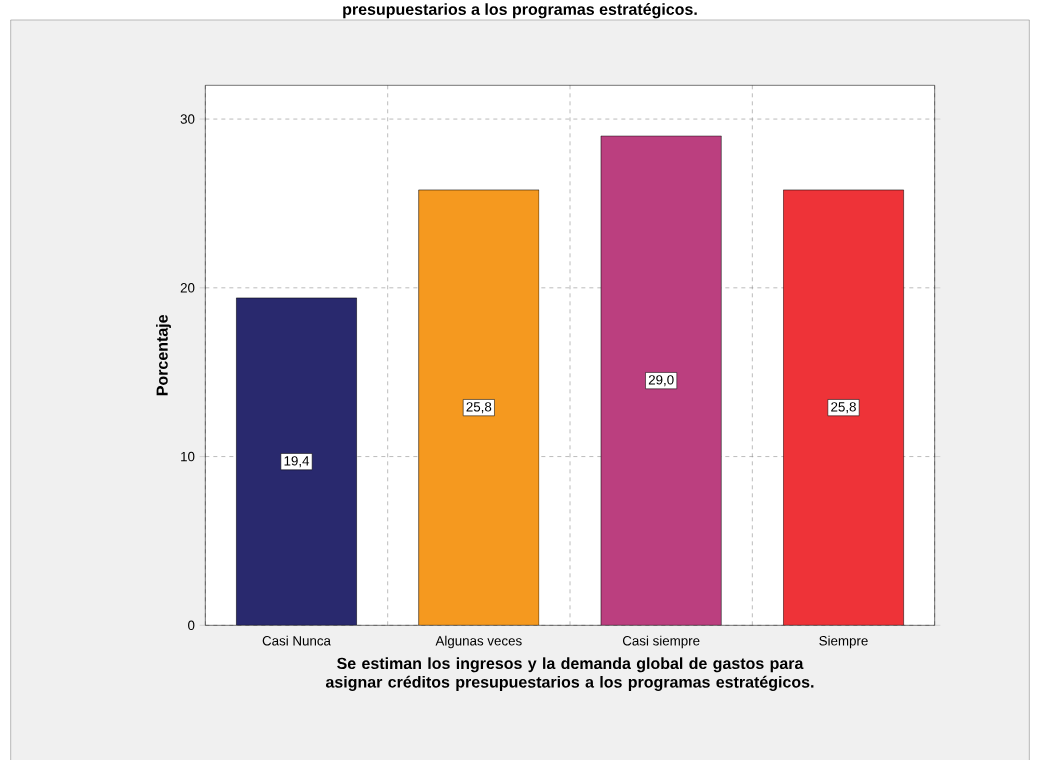 This screenshot has height=760, width=1040. I want to click on x-tick-label: Casi Nunca, so click(296, 640).